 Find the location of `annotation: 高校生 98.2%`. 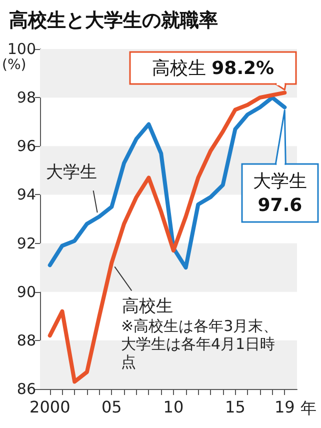

annotation: 高校生 98.2% is located at coordinates (213, 68).